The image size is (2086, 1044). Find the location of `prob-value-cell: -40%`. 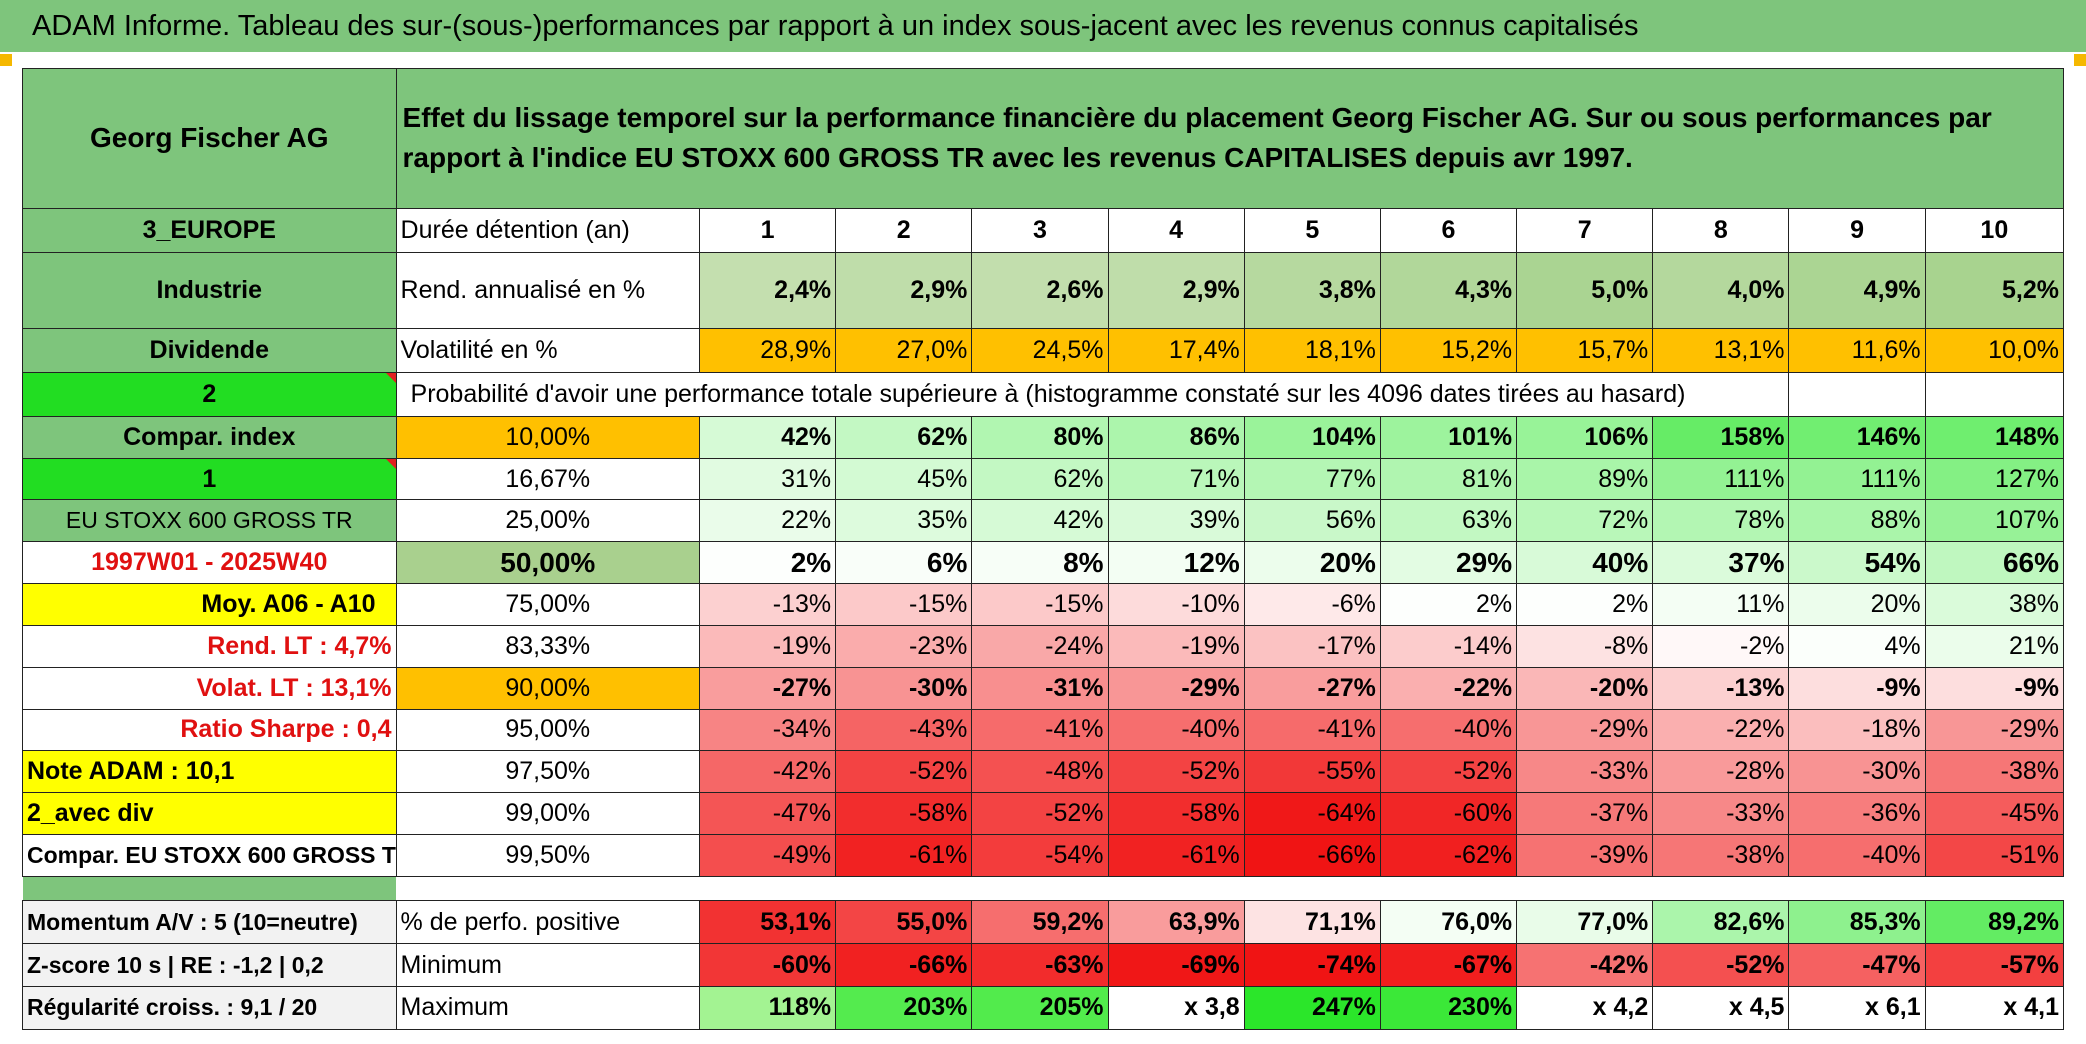

prob-value-cell: -40% is located at coordinates (1448, 730).